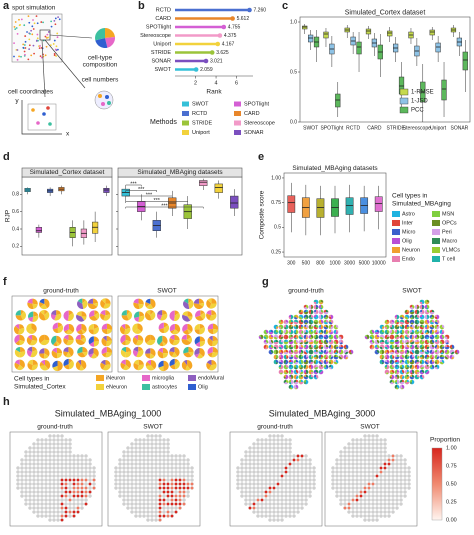 The width and height of the screenshot is (474, 535). I want to click on panel-title: Simulated_MBAging_3000, so click(322, 413).